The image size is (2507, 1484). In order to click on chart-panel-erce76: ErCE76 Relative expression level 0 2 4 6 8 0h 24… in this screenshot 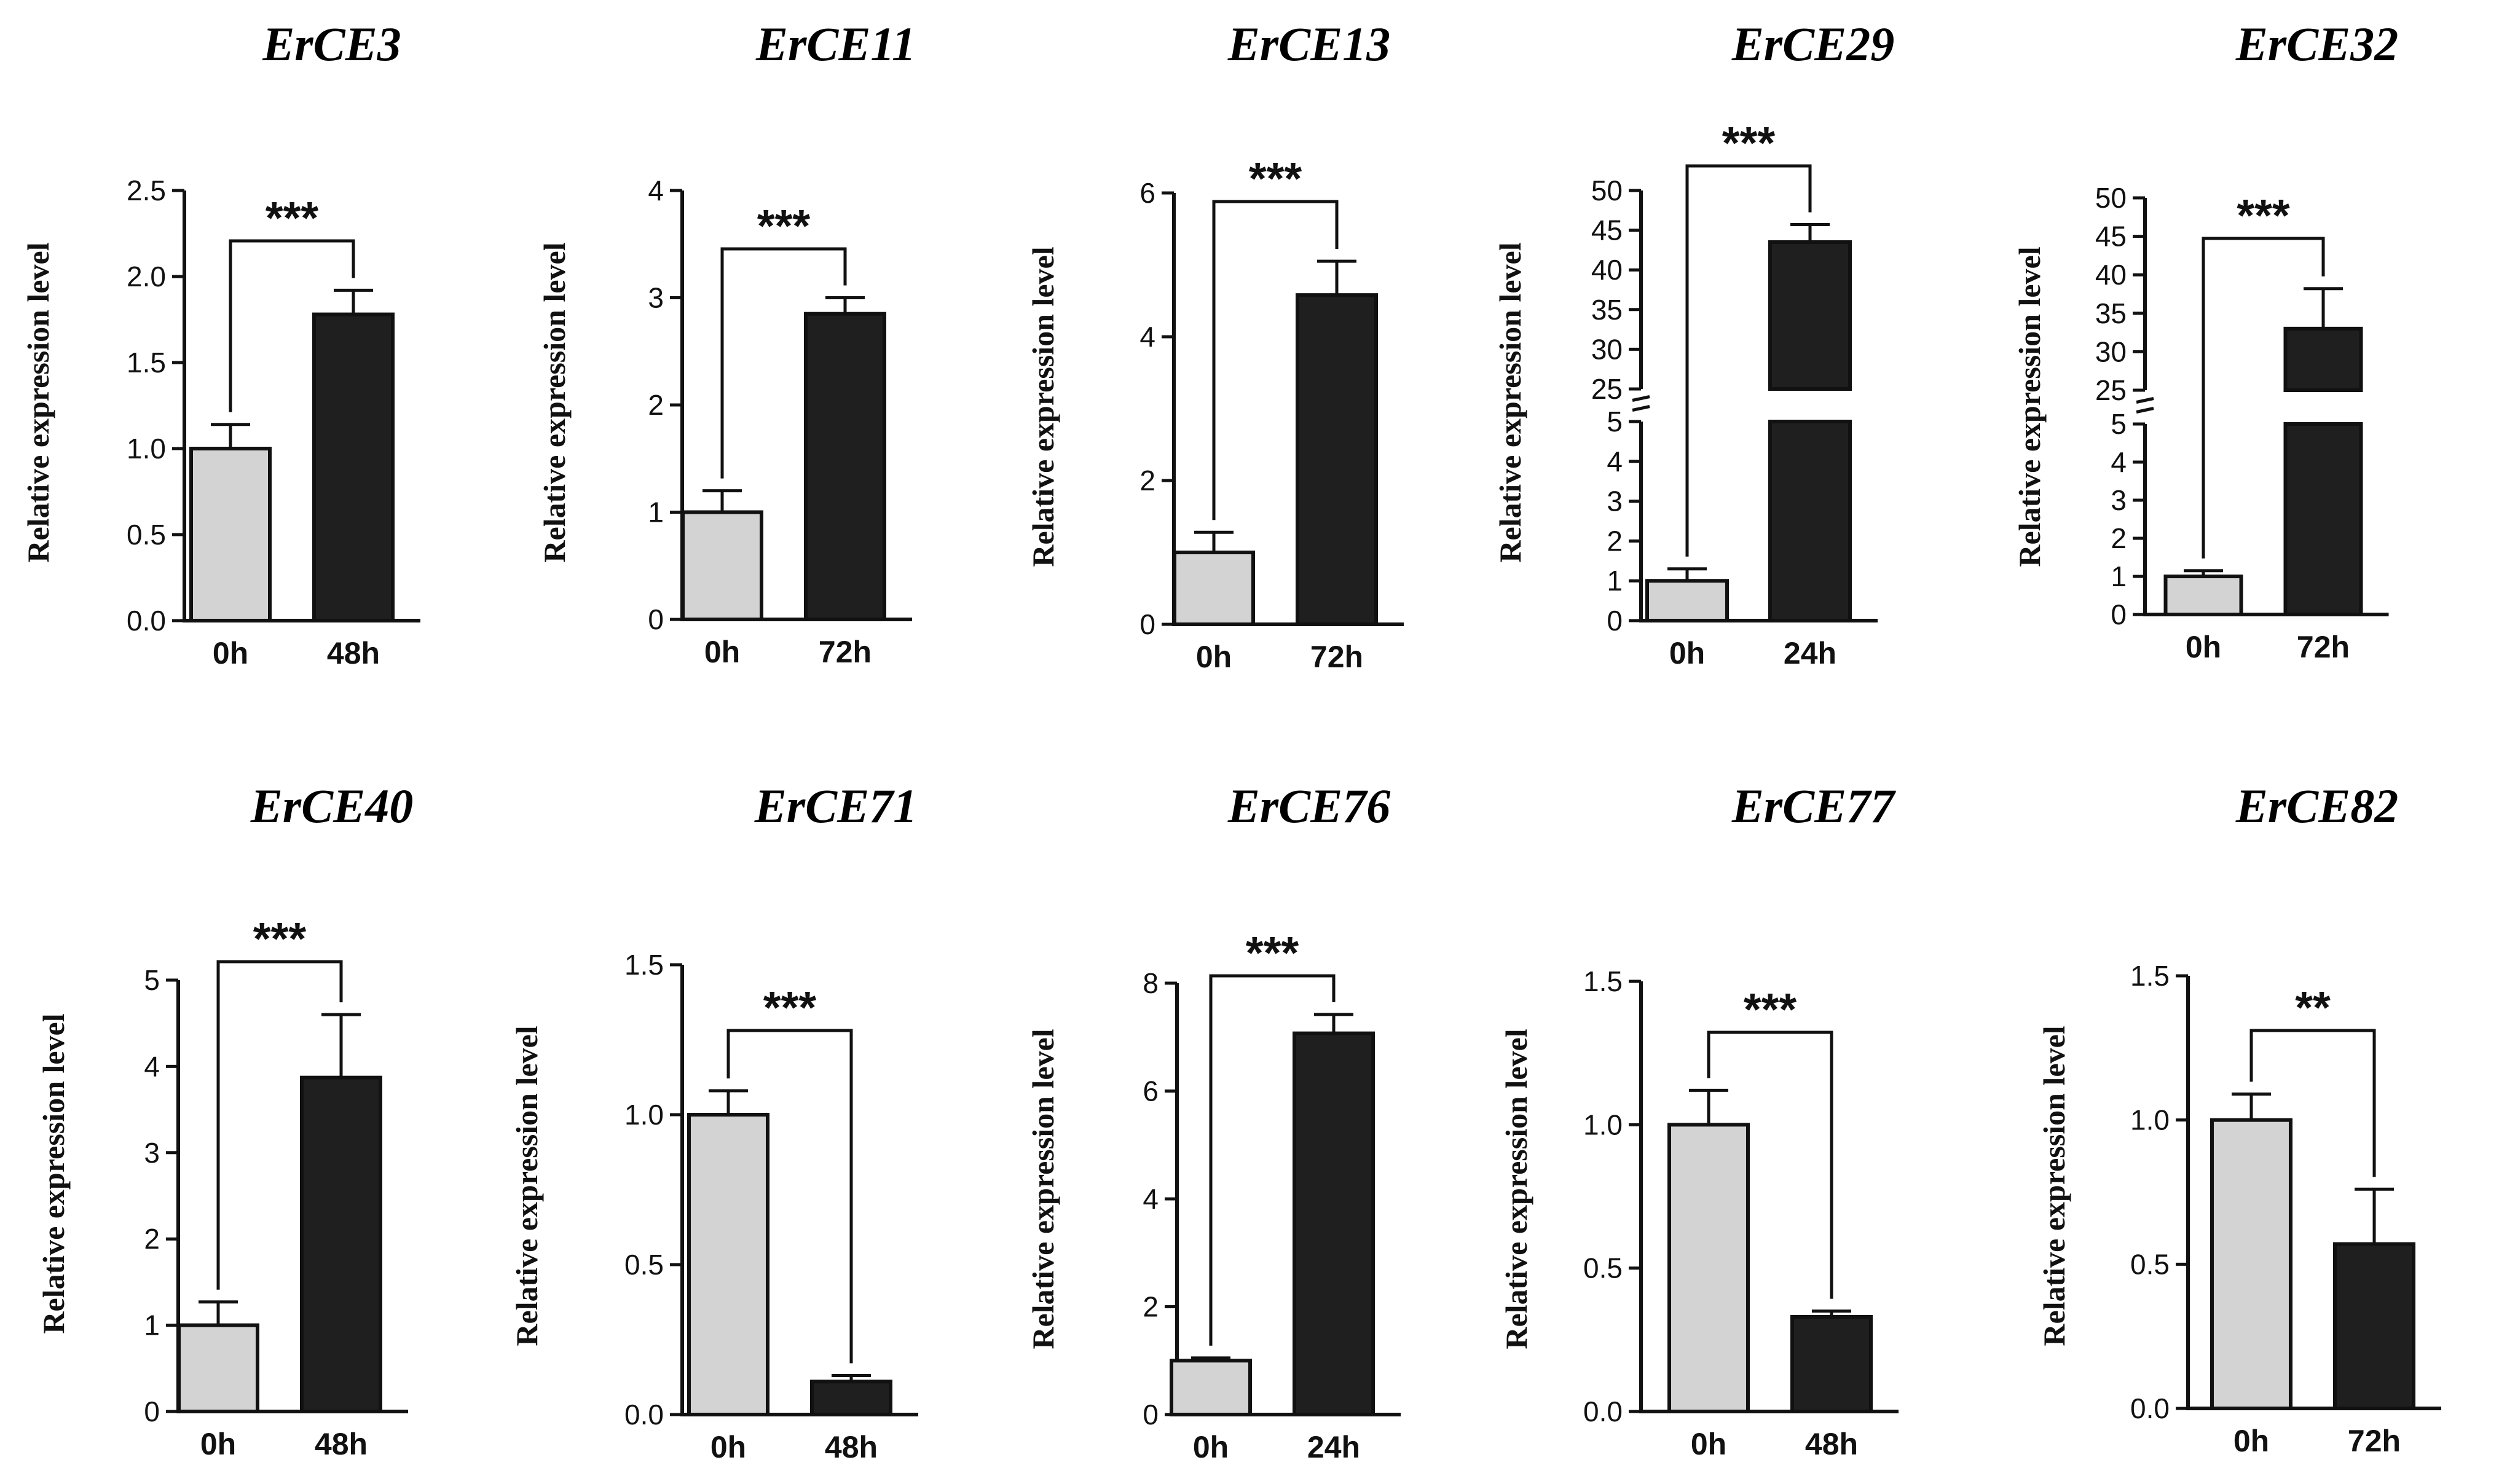, I will do `click(1213, 1121)`.